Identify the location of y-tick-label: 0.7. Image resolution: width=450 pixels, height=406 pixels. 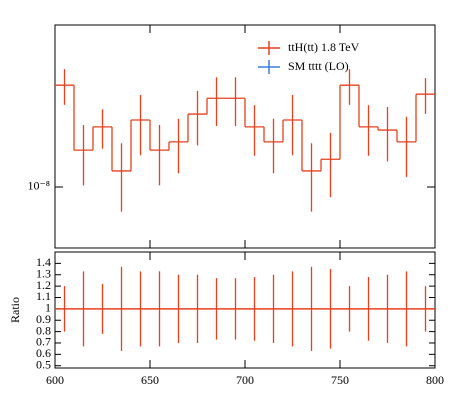
(43, 342).